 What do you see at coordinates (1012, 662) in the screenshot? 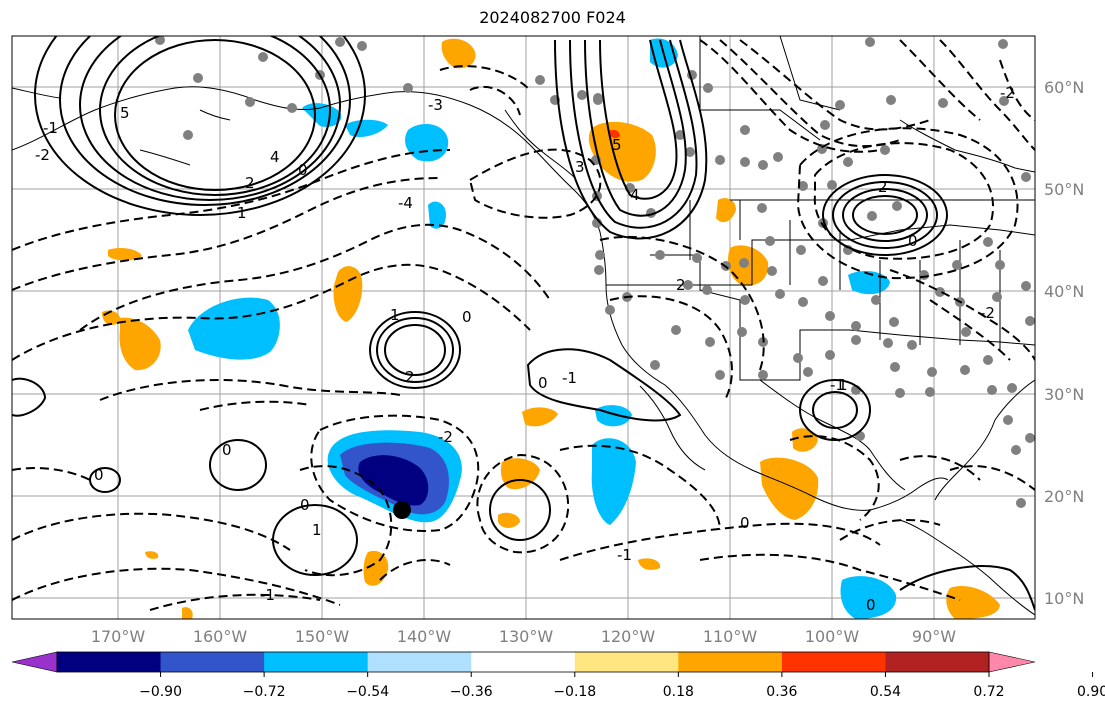
I see `colorbar-extend-max` at bounding box center [1012, 662].